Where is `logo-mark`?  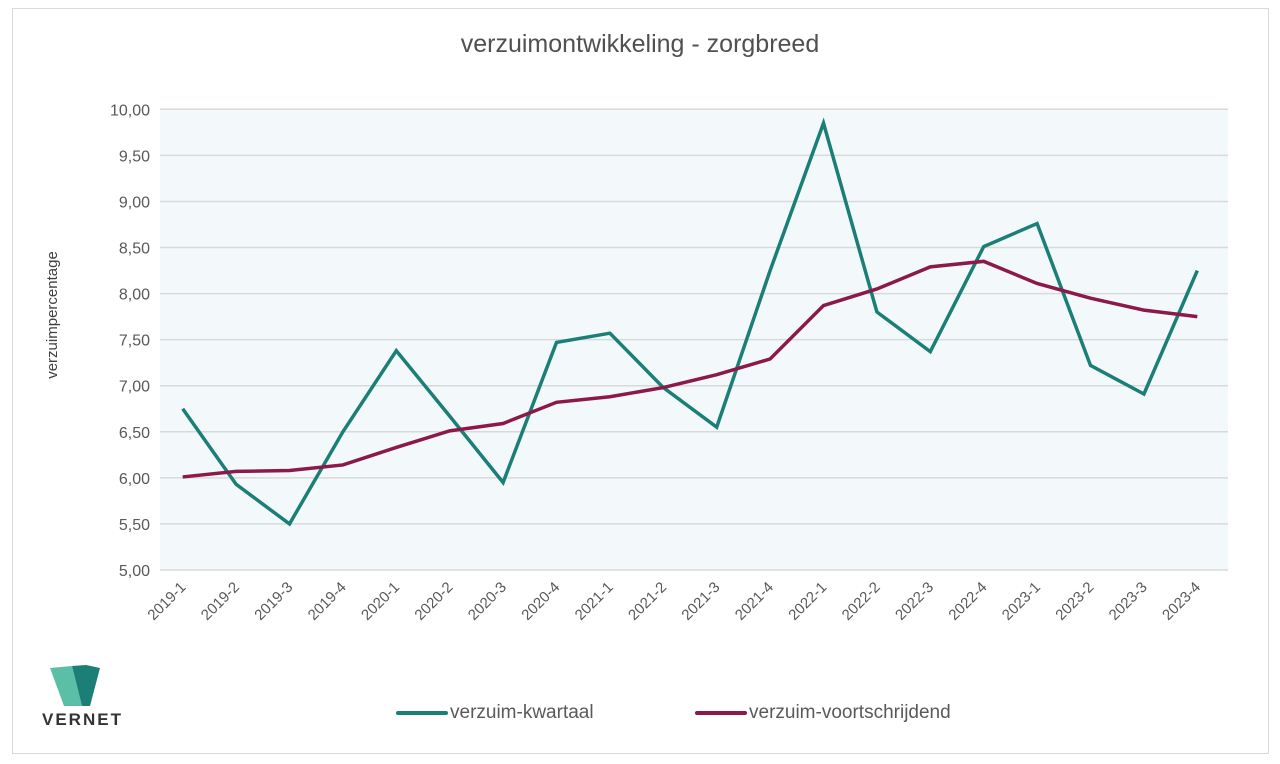
logo-mark is located at coordinates (75, 685).